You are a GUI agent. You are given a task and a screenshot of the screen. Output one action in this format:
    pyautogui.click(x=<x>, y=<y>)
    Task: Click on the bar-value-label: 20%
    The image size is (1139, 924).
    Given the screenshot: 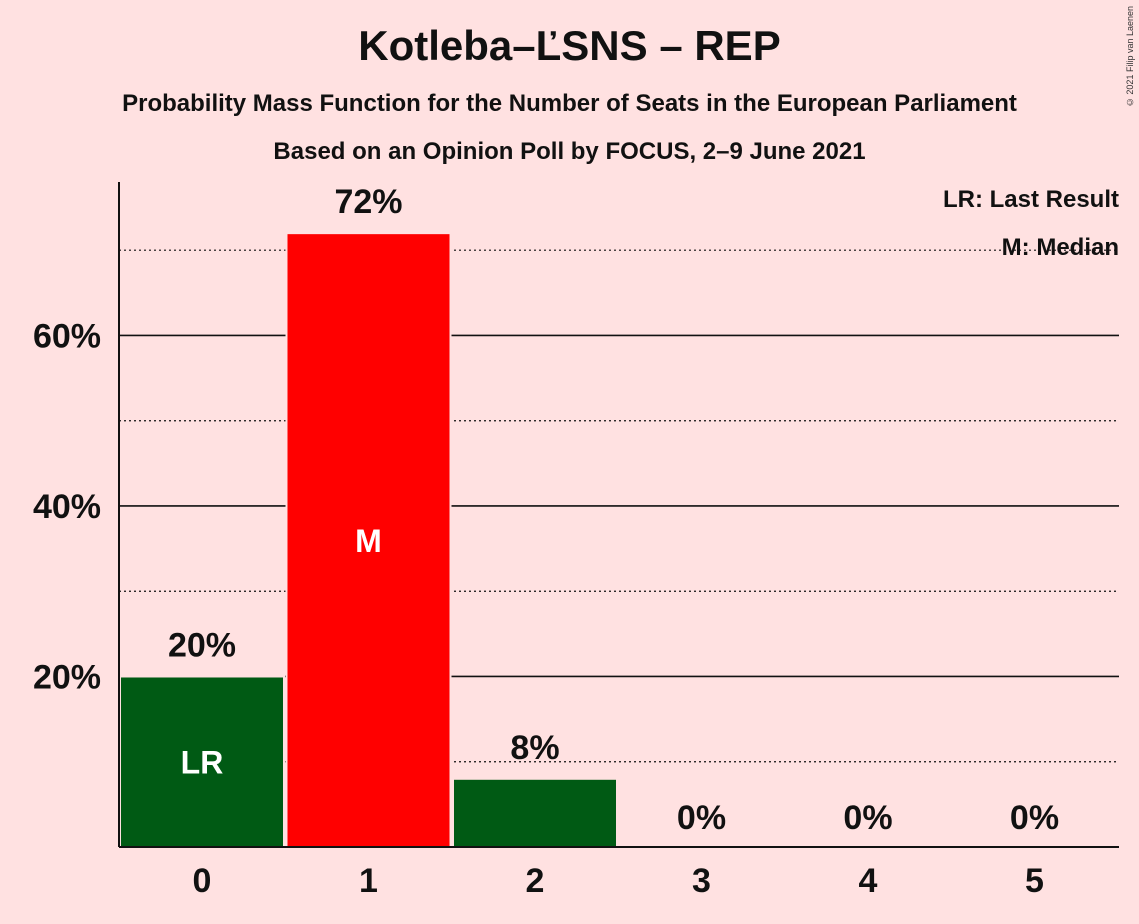 What is the action you would take?
    pyautogui.click(x=202, y=645)
    